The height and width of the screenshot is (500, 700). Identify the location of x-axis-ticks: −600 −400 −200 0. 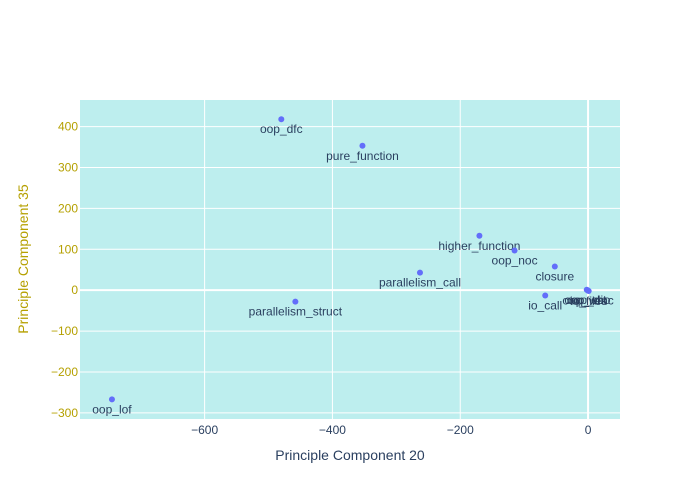
(391, 430).